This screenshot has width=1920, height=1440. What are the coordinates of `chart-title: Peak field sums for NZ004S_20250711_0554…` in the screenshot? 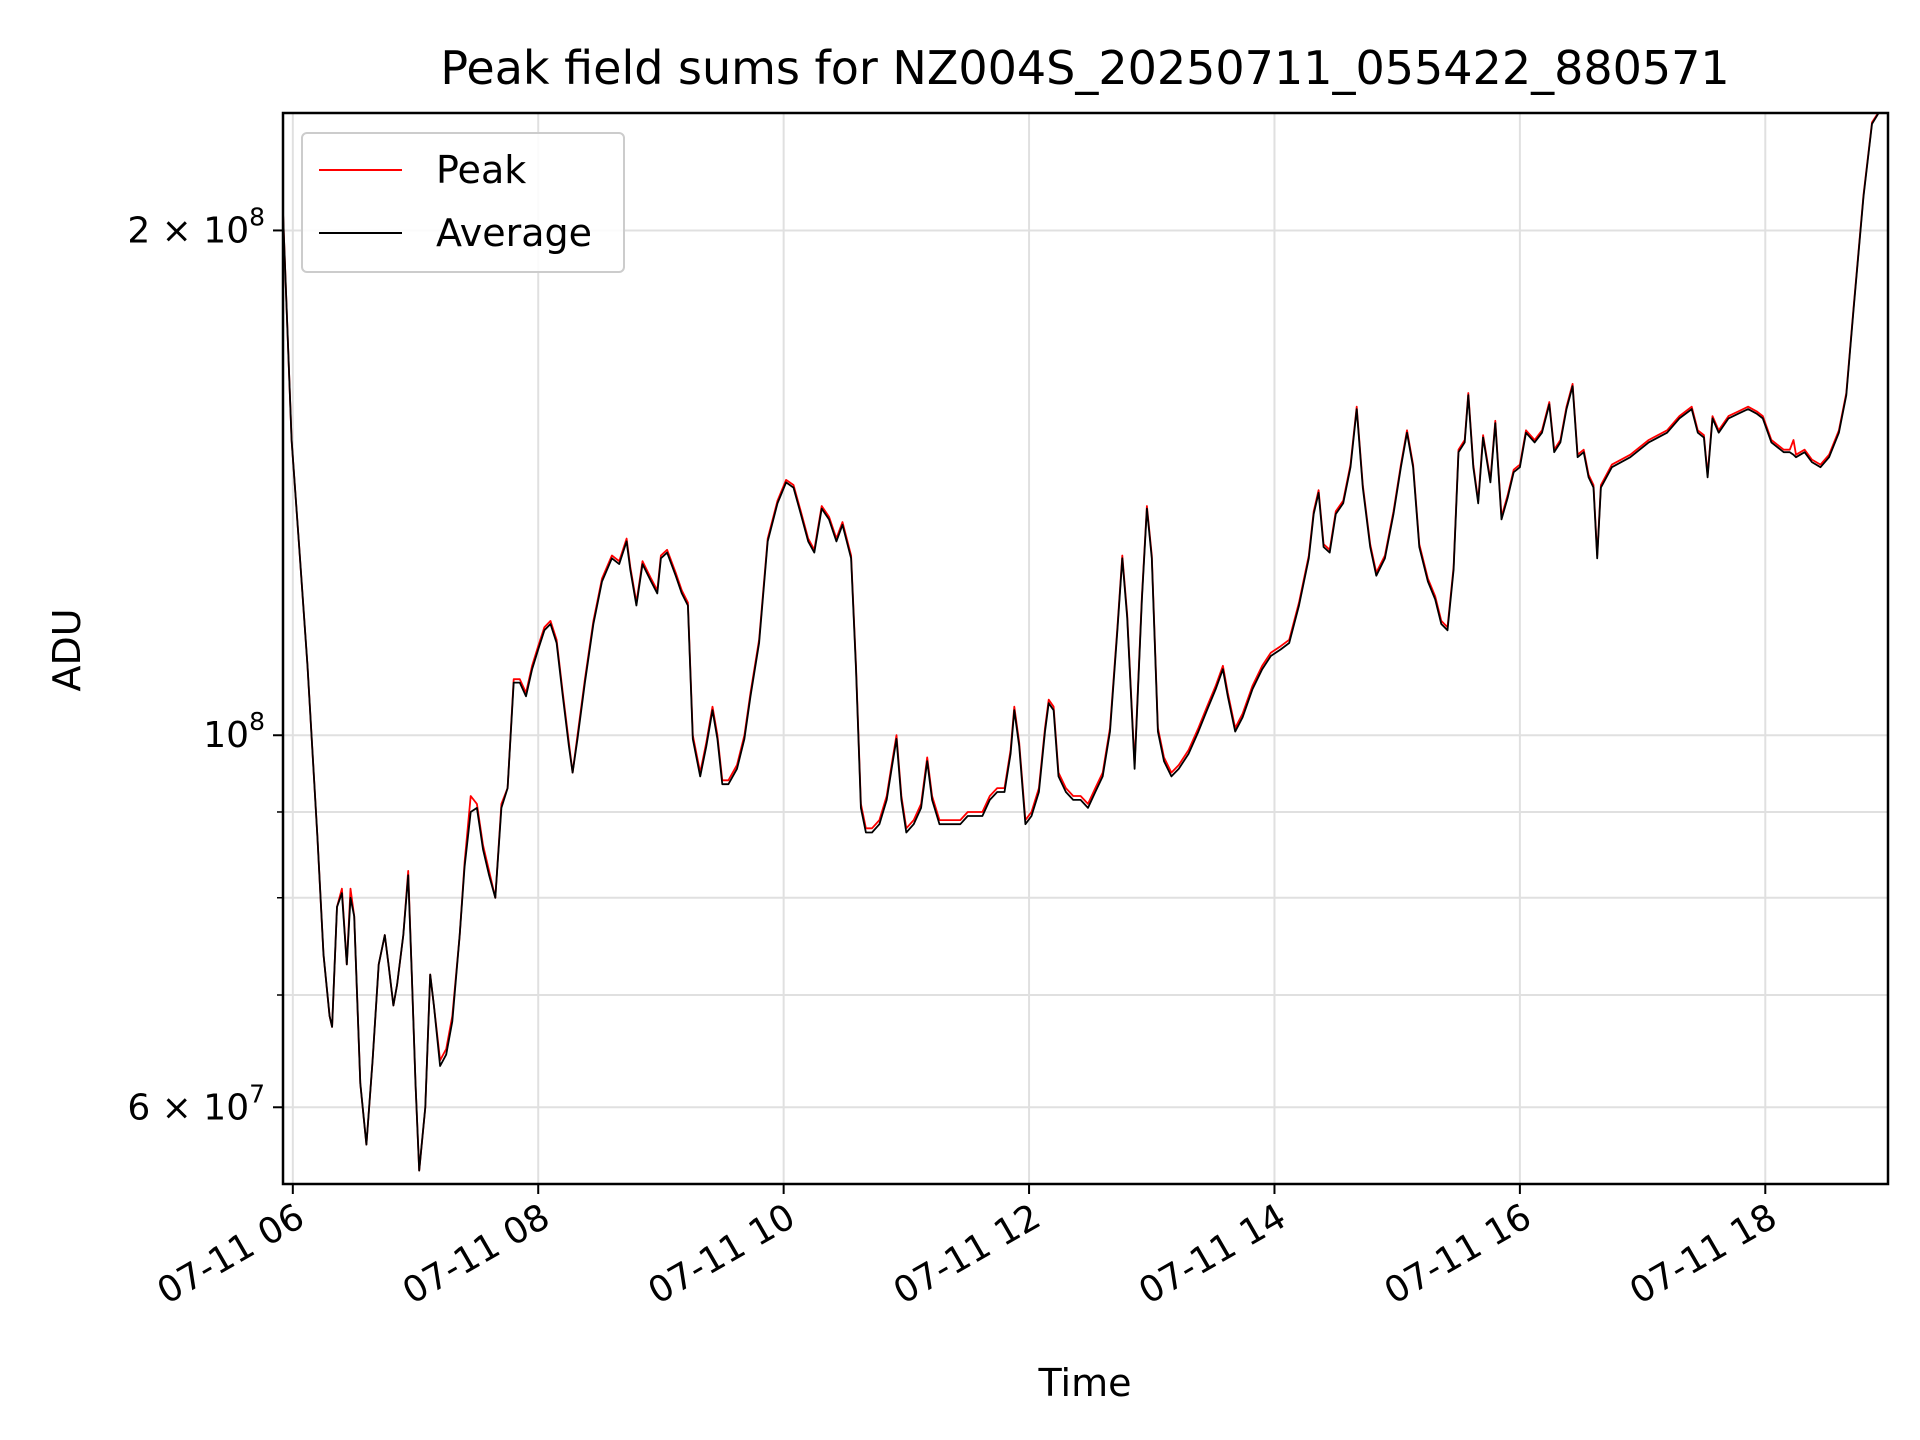 It's located at (1084, 68).